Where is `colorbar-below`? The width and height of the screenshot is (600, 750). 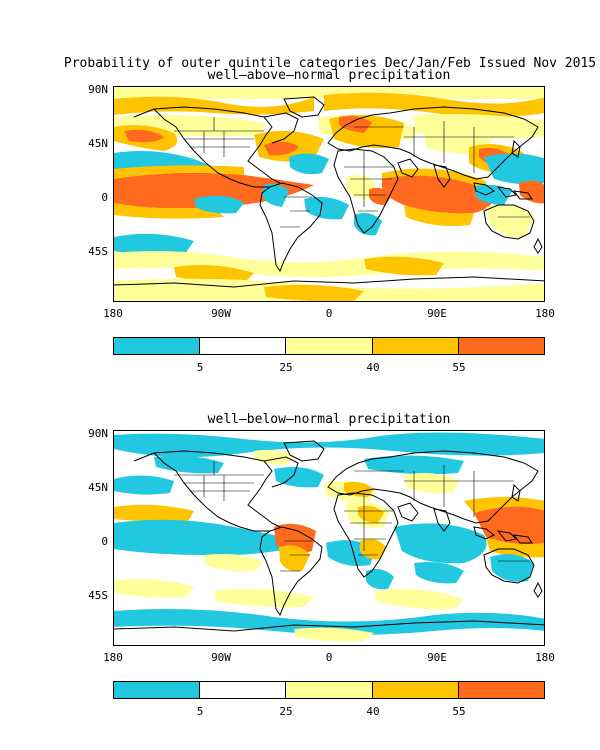 colorbar-below is located at coordinates (329, 690).